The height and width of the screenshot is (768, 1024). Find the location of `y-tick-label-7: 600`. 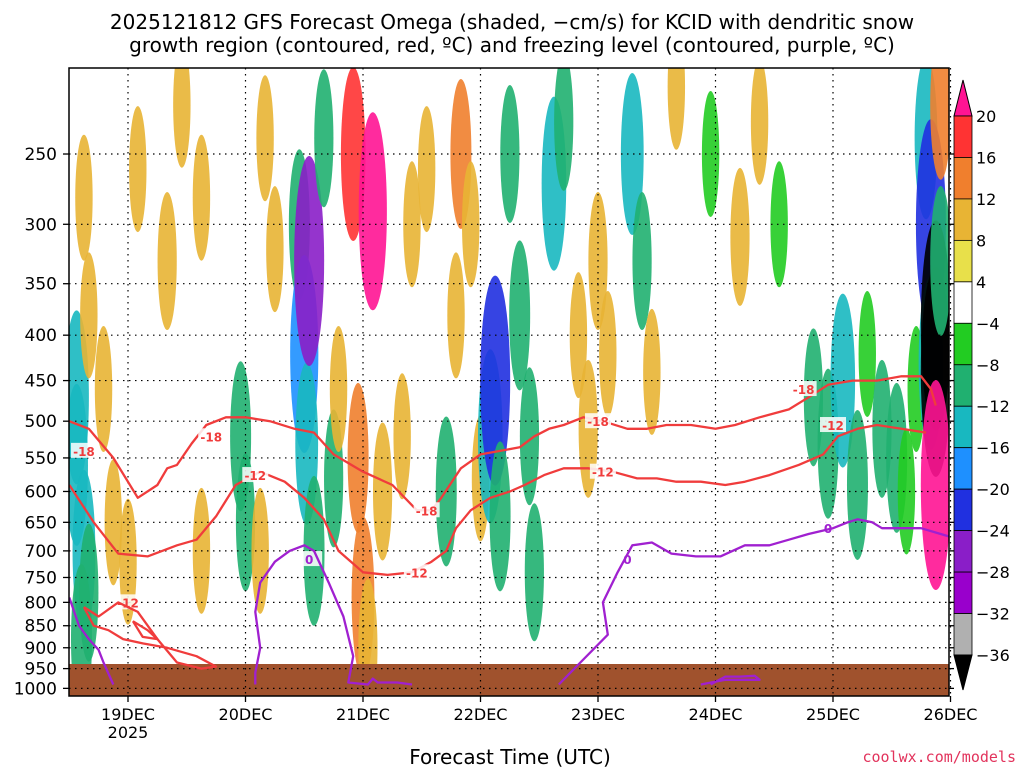

y-tick-label-7: 600 is located at coordinates (41, 492).